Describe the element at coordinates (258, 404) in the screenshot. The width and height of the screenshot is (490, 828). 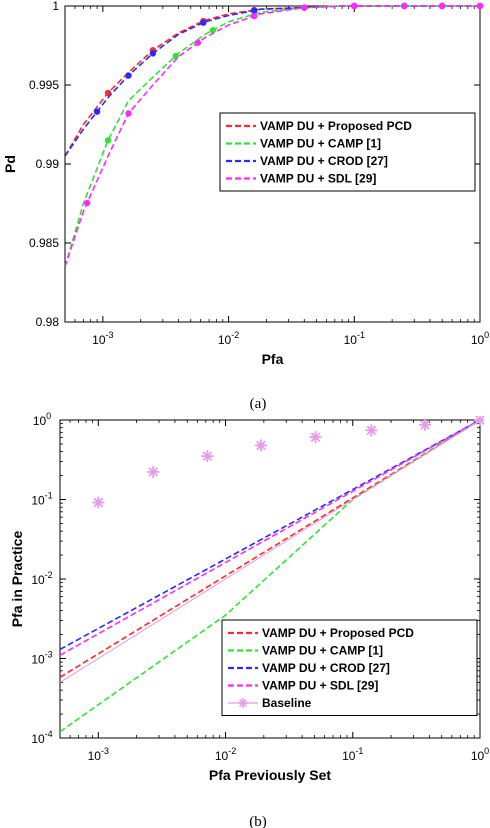
I see `caption-a: (a)` at that location.